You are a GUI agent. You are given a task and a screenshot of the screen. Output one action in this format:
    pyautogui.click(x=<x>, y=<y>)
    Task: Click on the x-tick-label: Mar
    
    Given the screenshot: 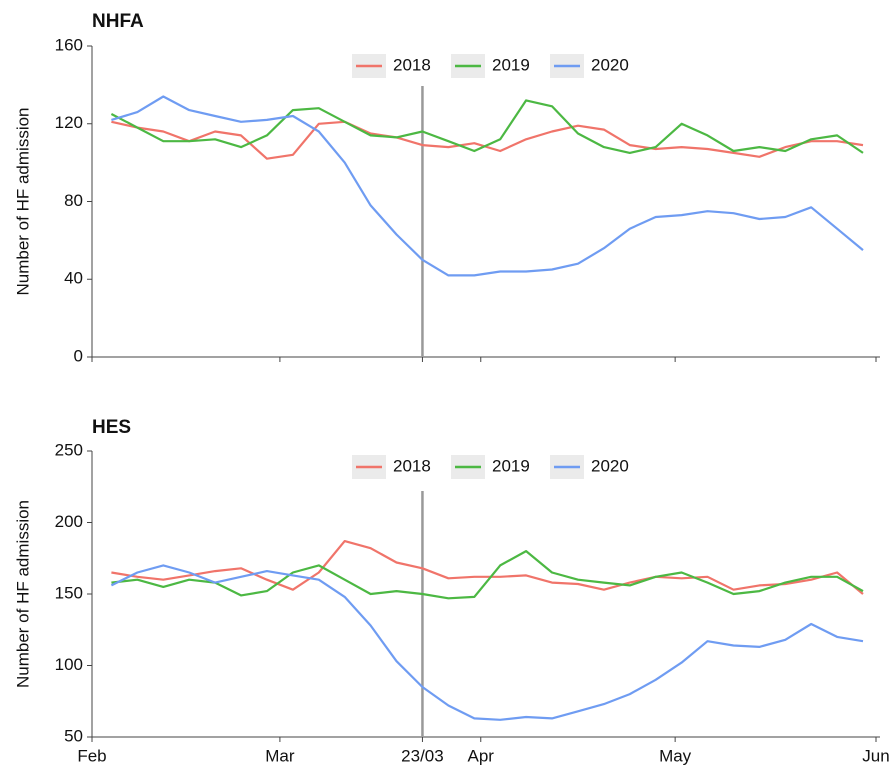 What is the action you would take?
    pyautogui.click(x=280, y=755)
    